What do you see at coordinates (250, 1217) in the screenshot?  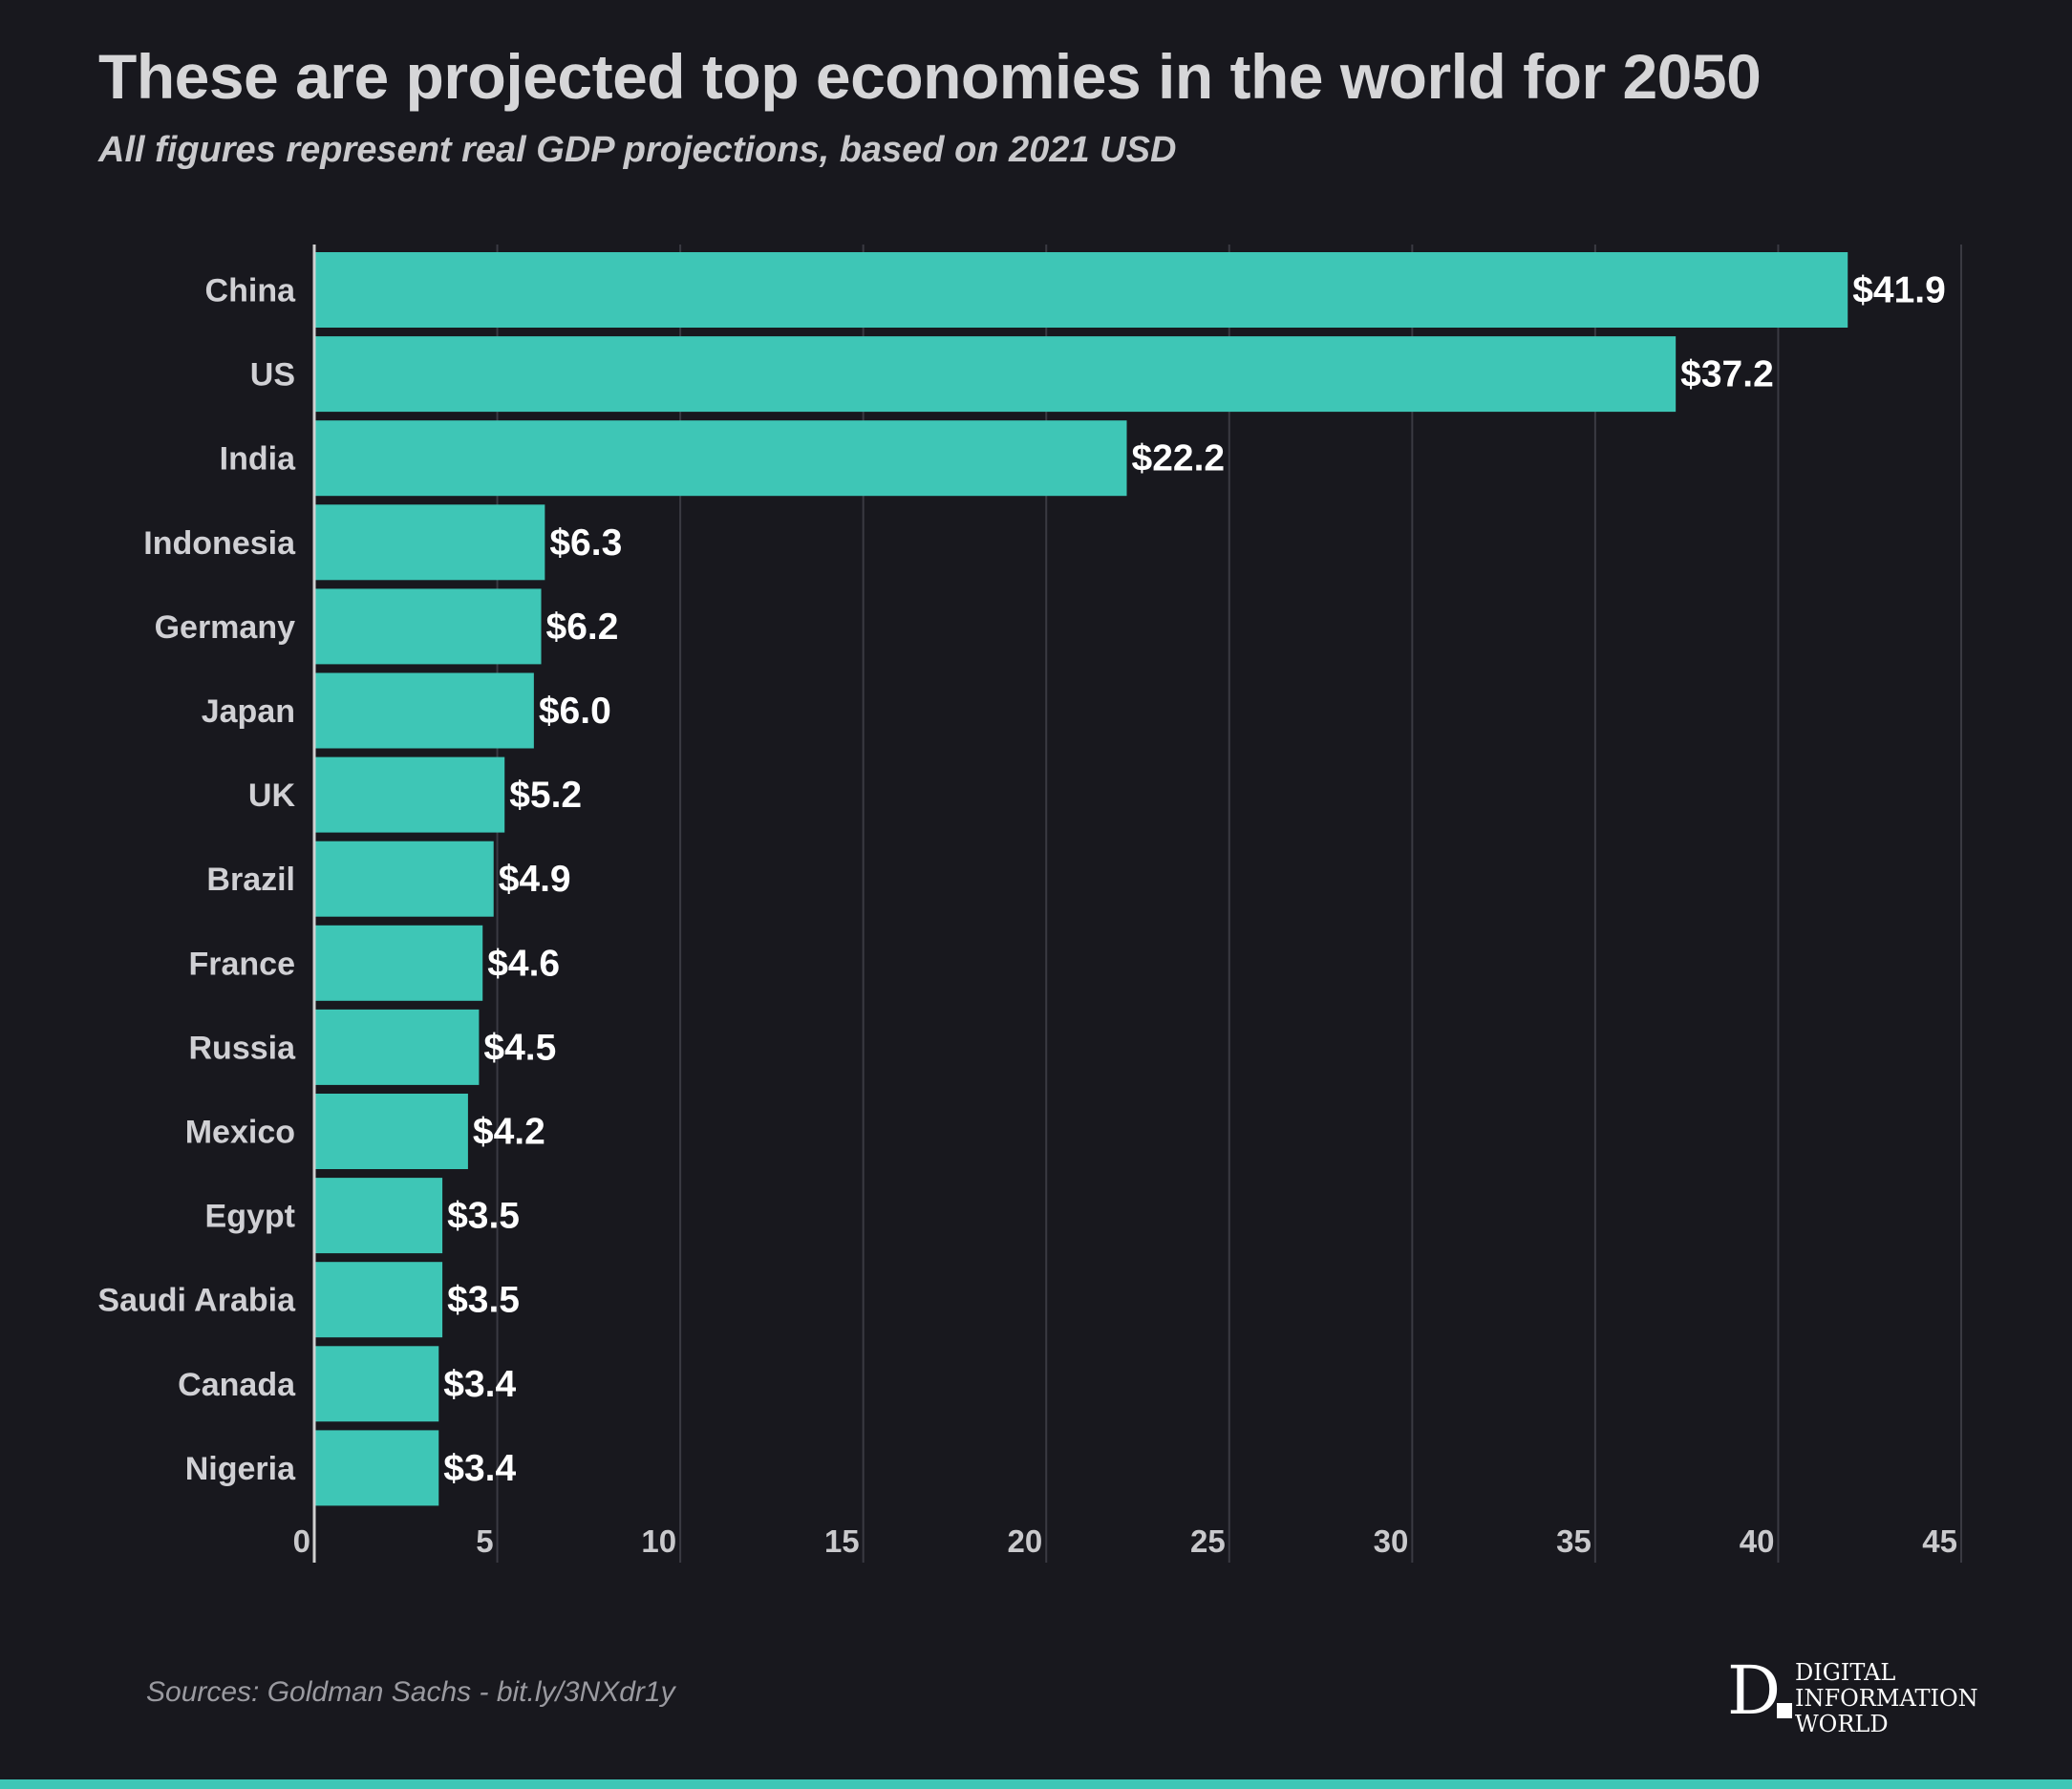 I see `category-label: Egypt` at bounding box center [250, 1217].